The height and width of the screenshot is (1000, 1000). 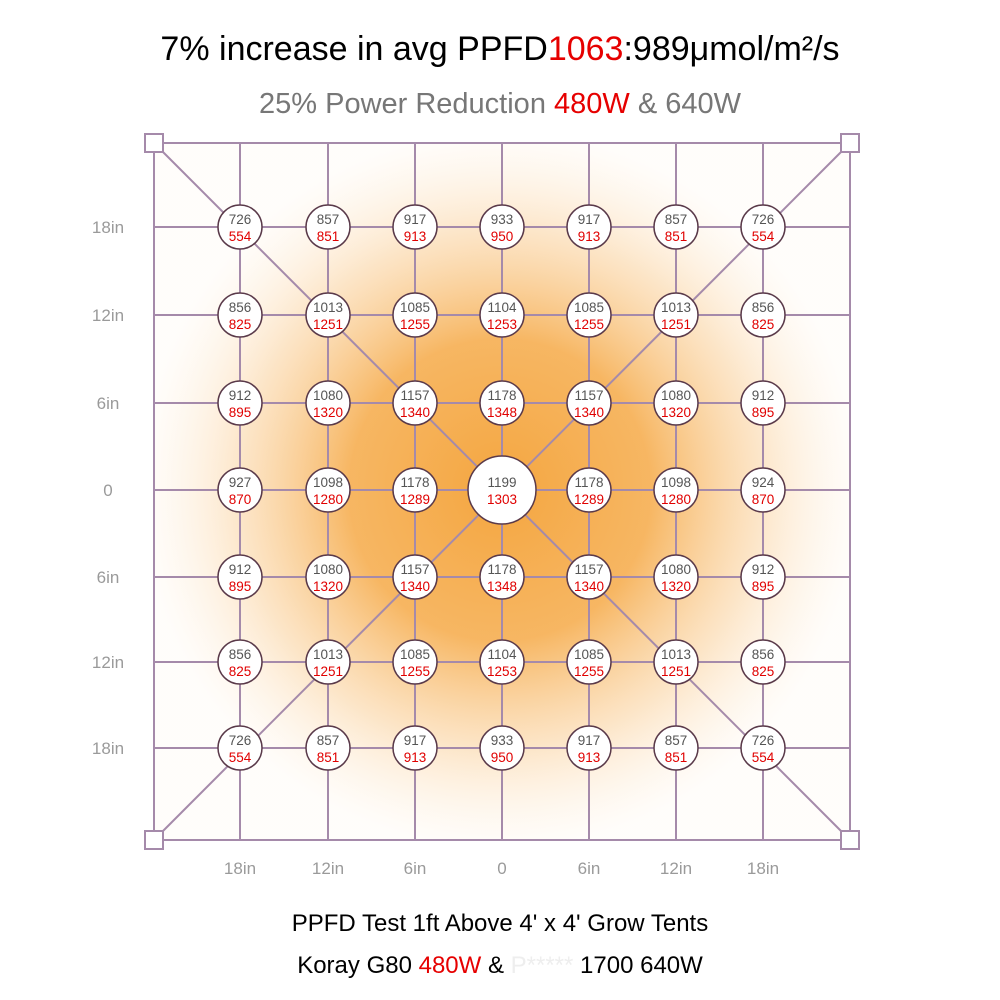 I want to click on measurement-point-r2-c2: 1157 1340, so click(x=415, y=403).